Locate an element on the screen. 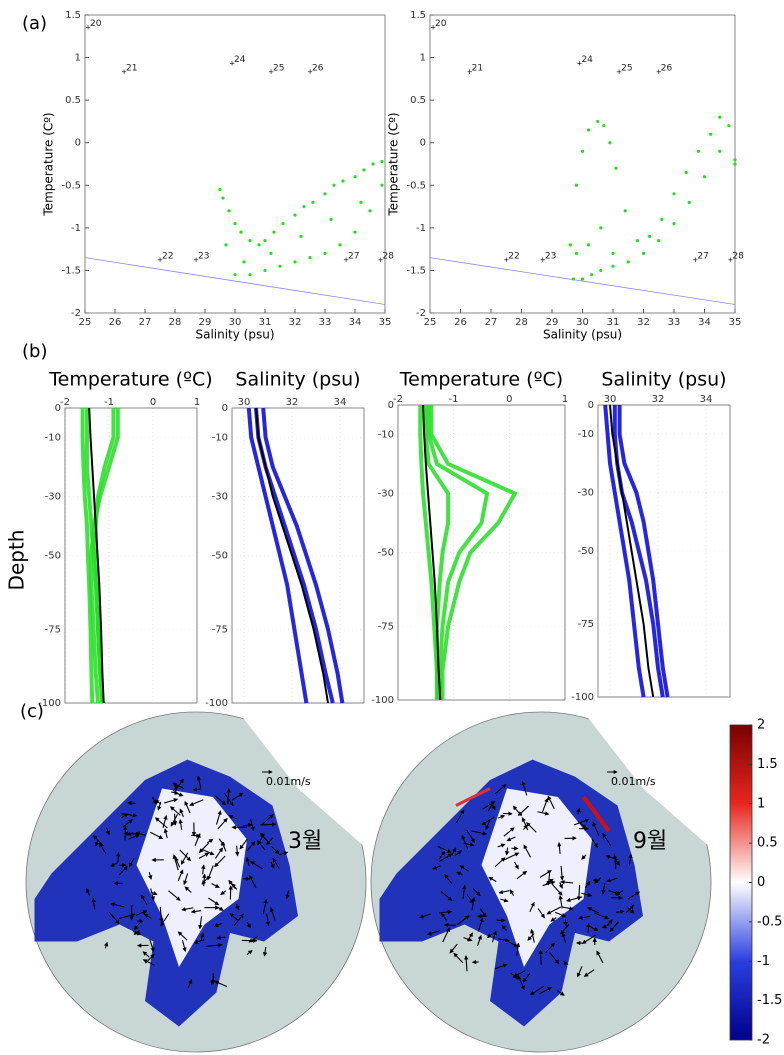  colorbar-label: -1.5 is located at coordinates (769, 1000).